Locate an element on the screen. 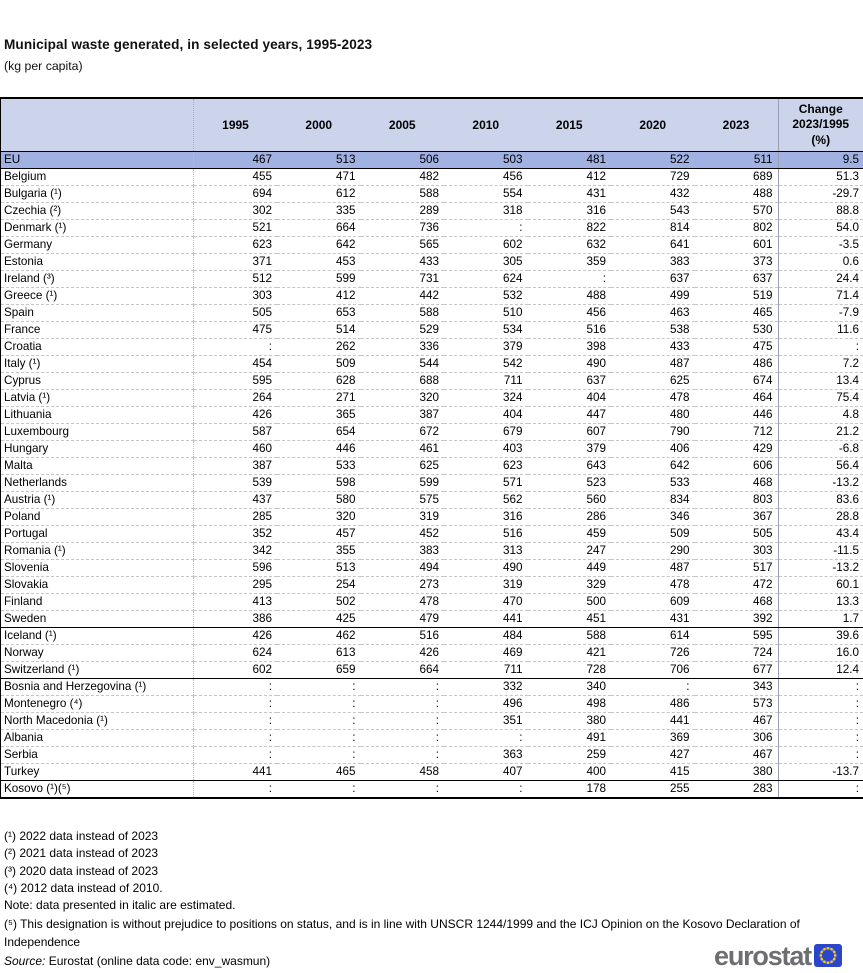 Image resolution: width=863 pixels, height=973 pixels. change-cell: 16.0 is located at coordinates (820, 653).